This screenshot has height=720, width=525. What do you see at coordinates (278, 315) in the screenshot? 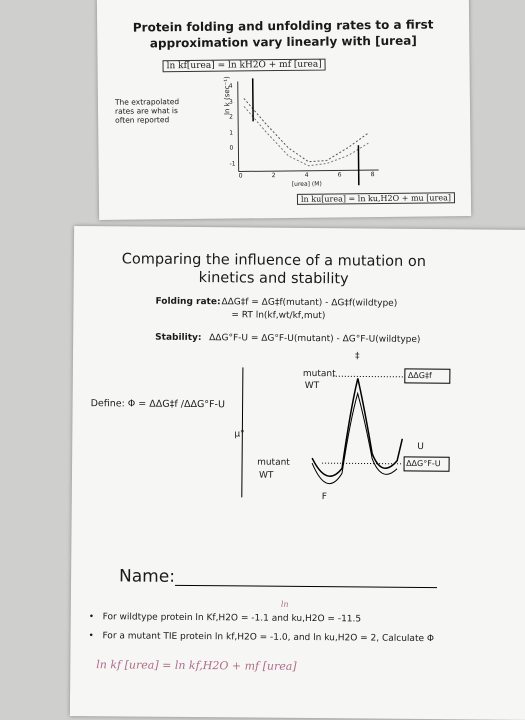
I see `equation: = RT ln(kf,wt/kf,mut)` at bounding box center [278, 315].